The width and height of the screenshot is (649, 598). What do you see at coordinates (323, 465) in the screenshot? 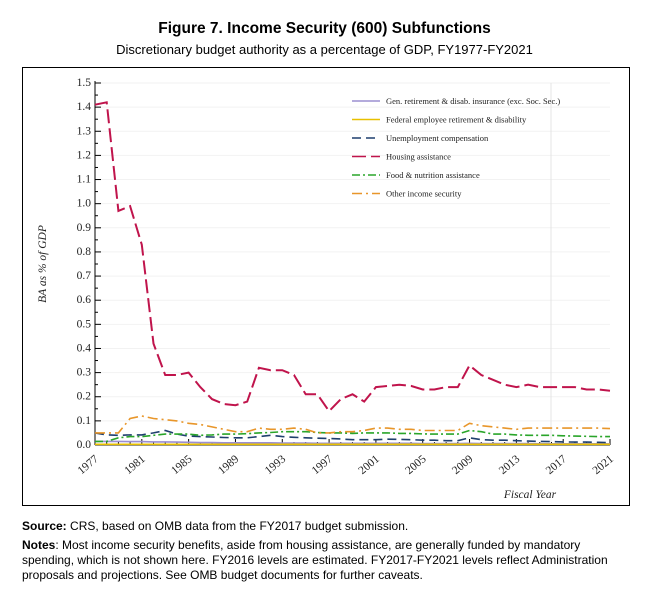
I see `x-tick-label: 1997` at bounding box center [323, 465].